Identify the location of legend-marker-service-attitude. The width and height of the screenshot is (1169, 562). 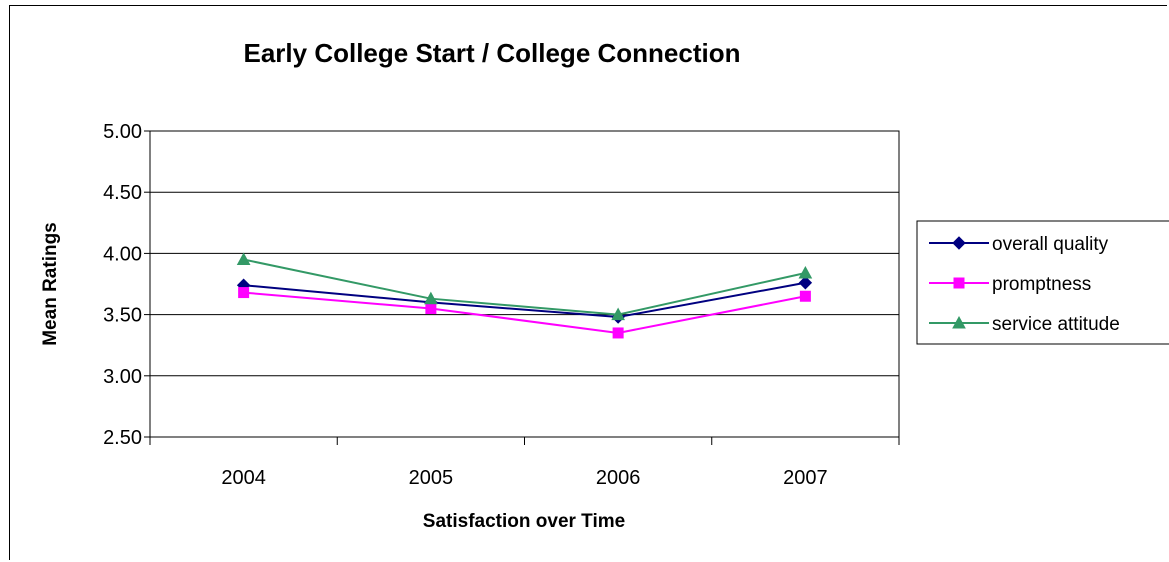
(959, 322).